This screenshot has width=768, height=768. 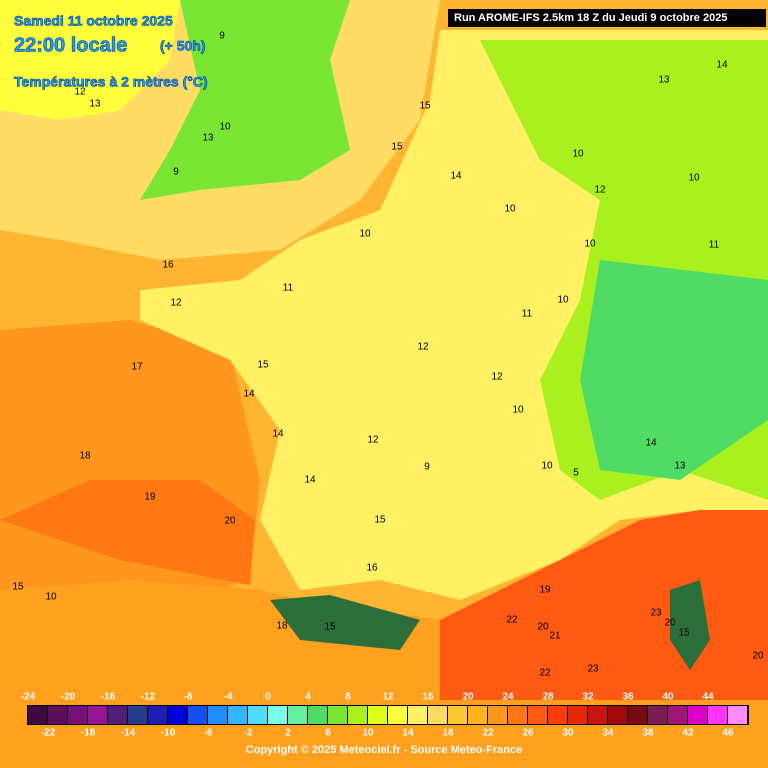 What do you see at coordinates (408, 733) in the screenshot?
I see `colorbar-label: 14` at bounding box center [408, 733].